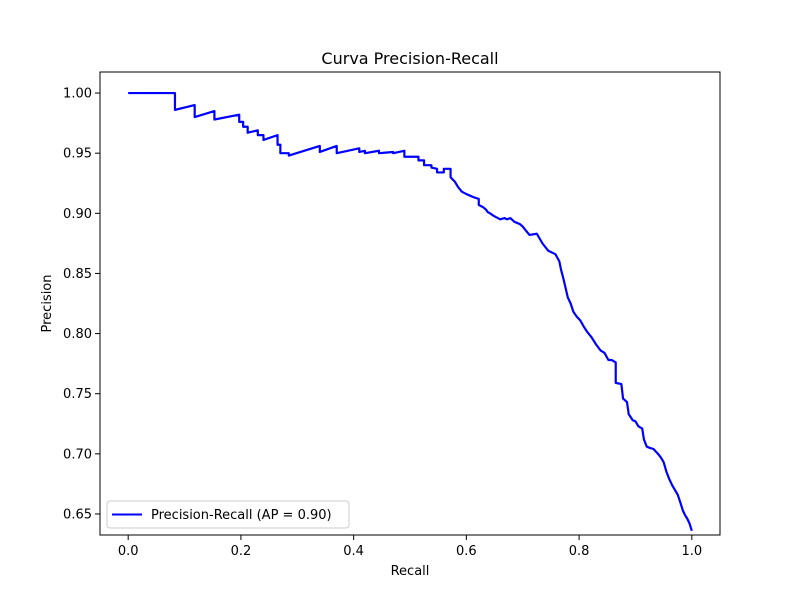 This screenshot has width=800, height=605. Describe the element at coordinates (691, 551) in the screenshot. I see `x-tick-label: 1.0` at that location.